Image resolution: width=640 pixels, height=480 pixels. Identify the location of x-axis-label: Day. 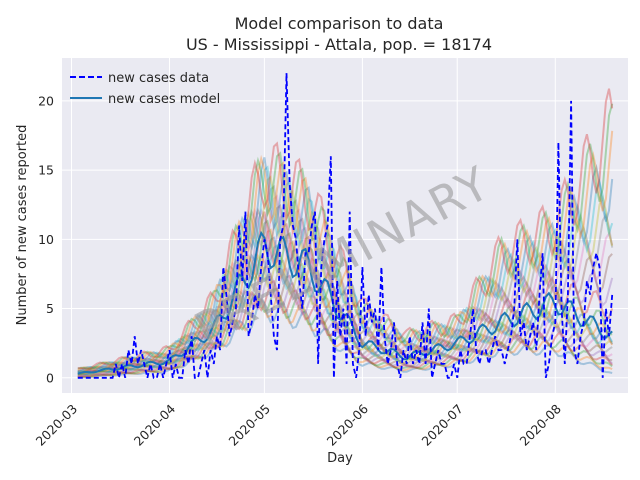
(340, 458).